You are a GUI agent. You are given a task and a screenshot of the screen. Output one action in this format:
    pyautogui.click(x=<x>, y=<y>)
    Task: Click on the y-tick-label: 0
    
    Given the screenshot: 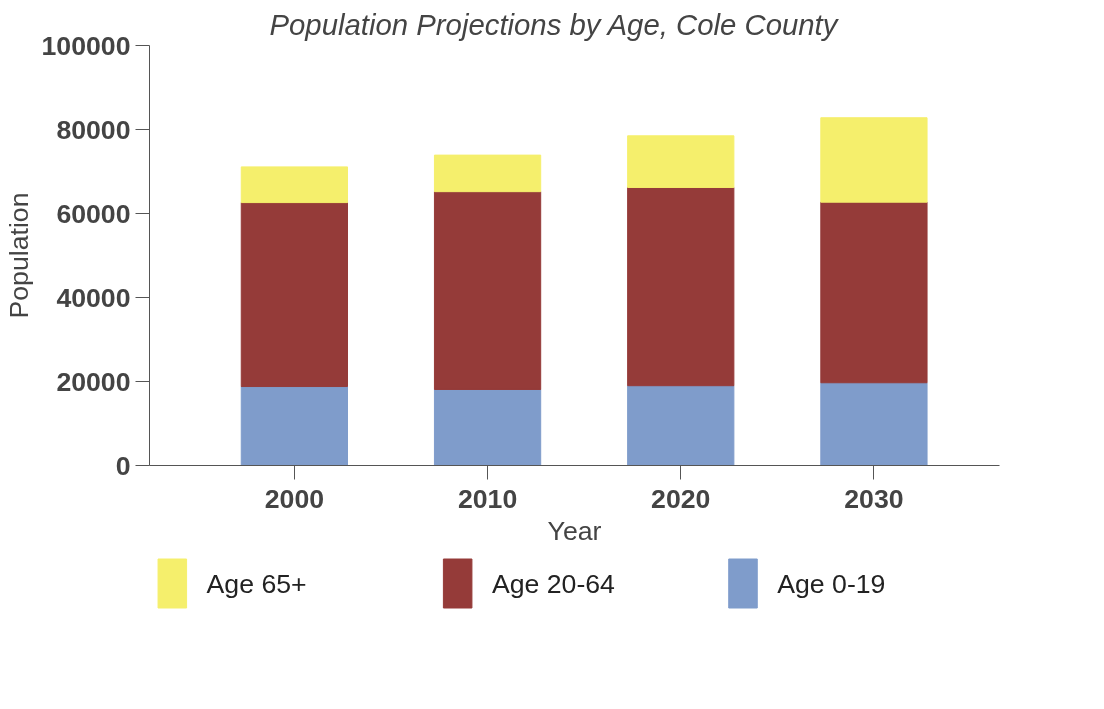 What is the action you would take?
    pyautogui.click(x=123, y=465)
    